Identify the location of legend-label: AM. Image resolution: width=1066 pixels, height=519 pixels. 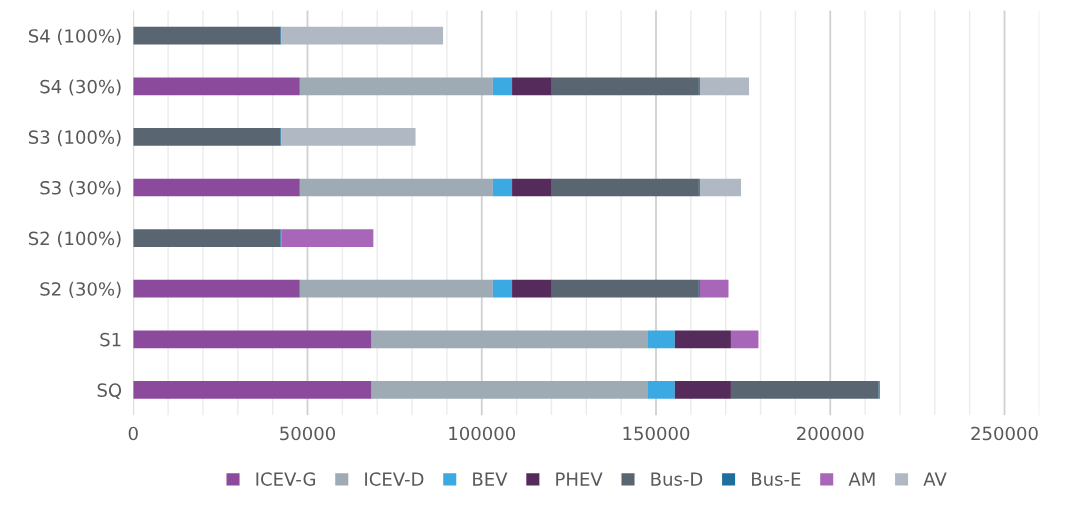
(861, 479).